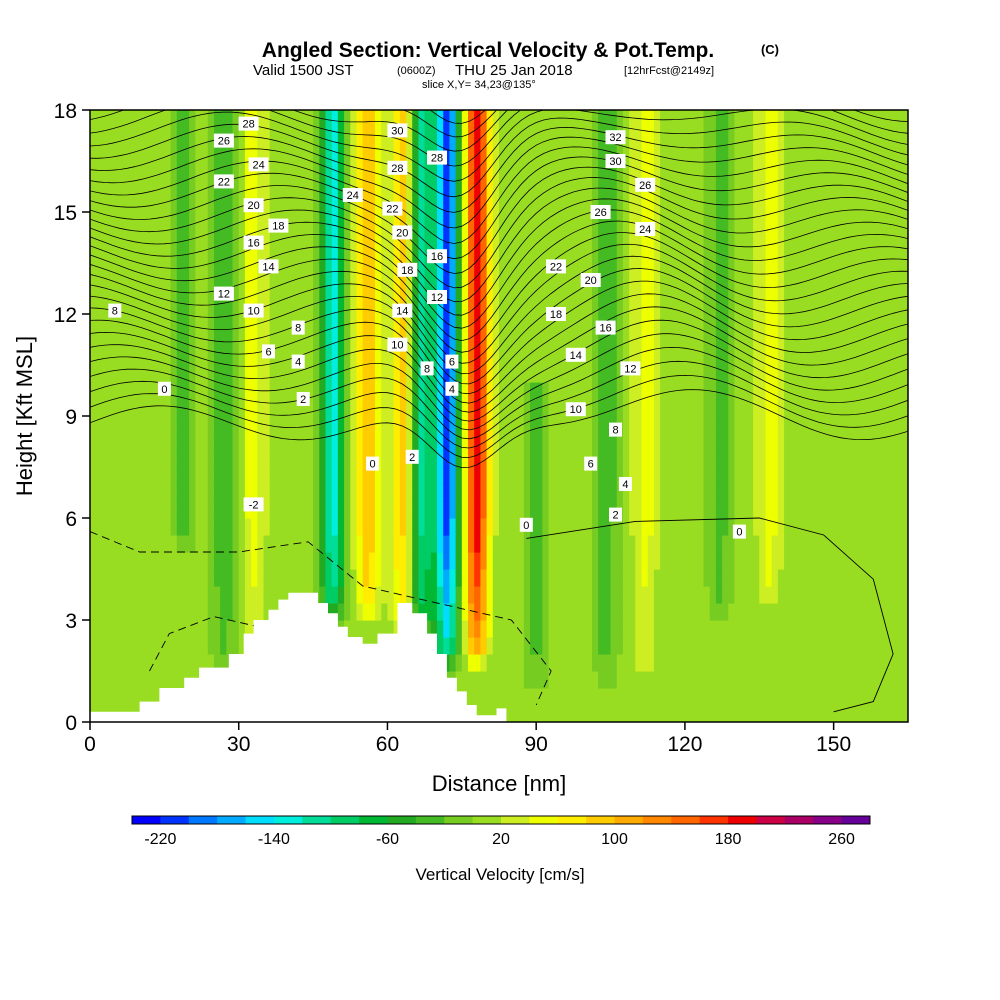  I want to click on isotherm-label: 28, so click(437, 157).